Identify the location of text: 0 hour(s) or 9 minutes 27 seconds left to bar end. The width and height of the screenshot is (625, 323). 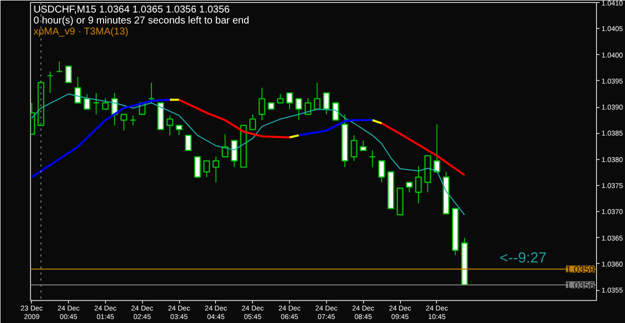
(142, 21).